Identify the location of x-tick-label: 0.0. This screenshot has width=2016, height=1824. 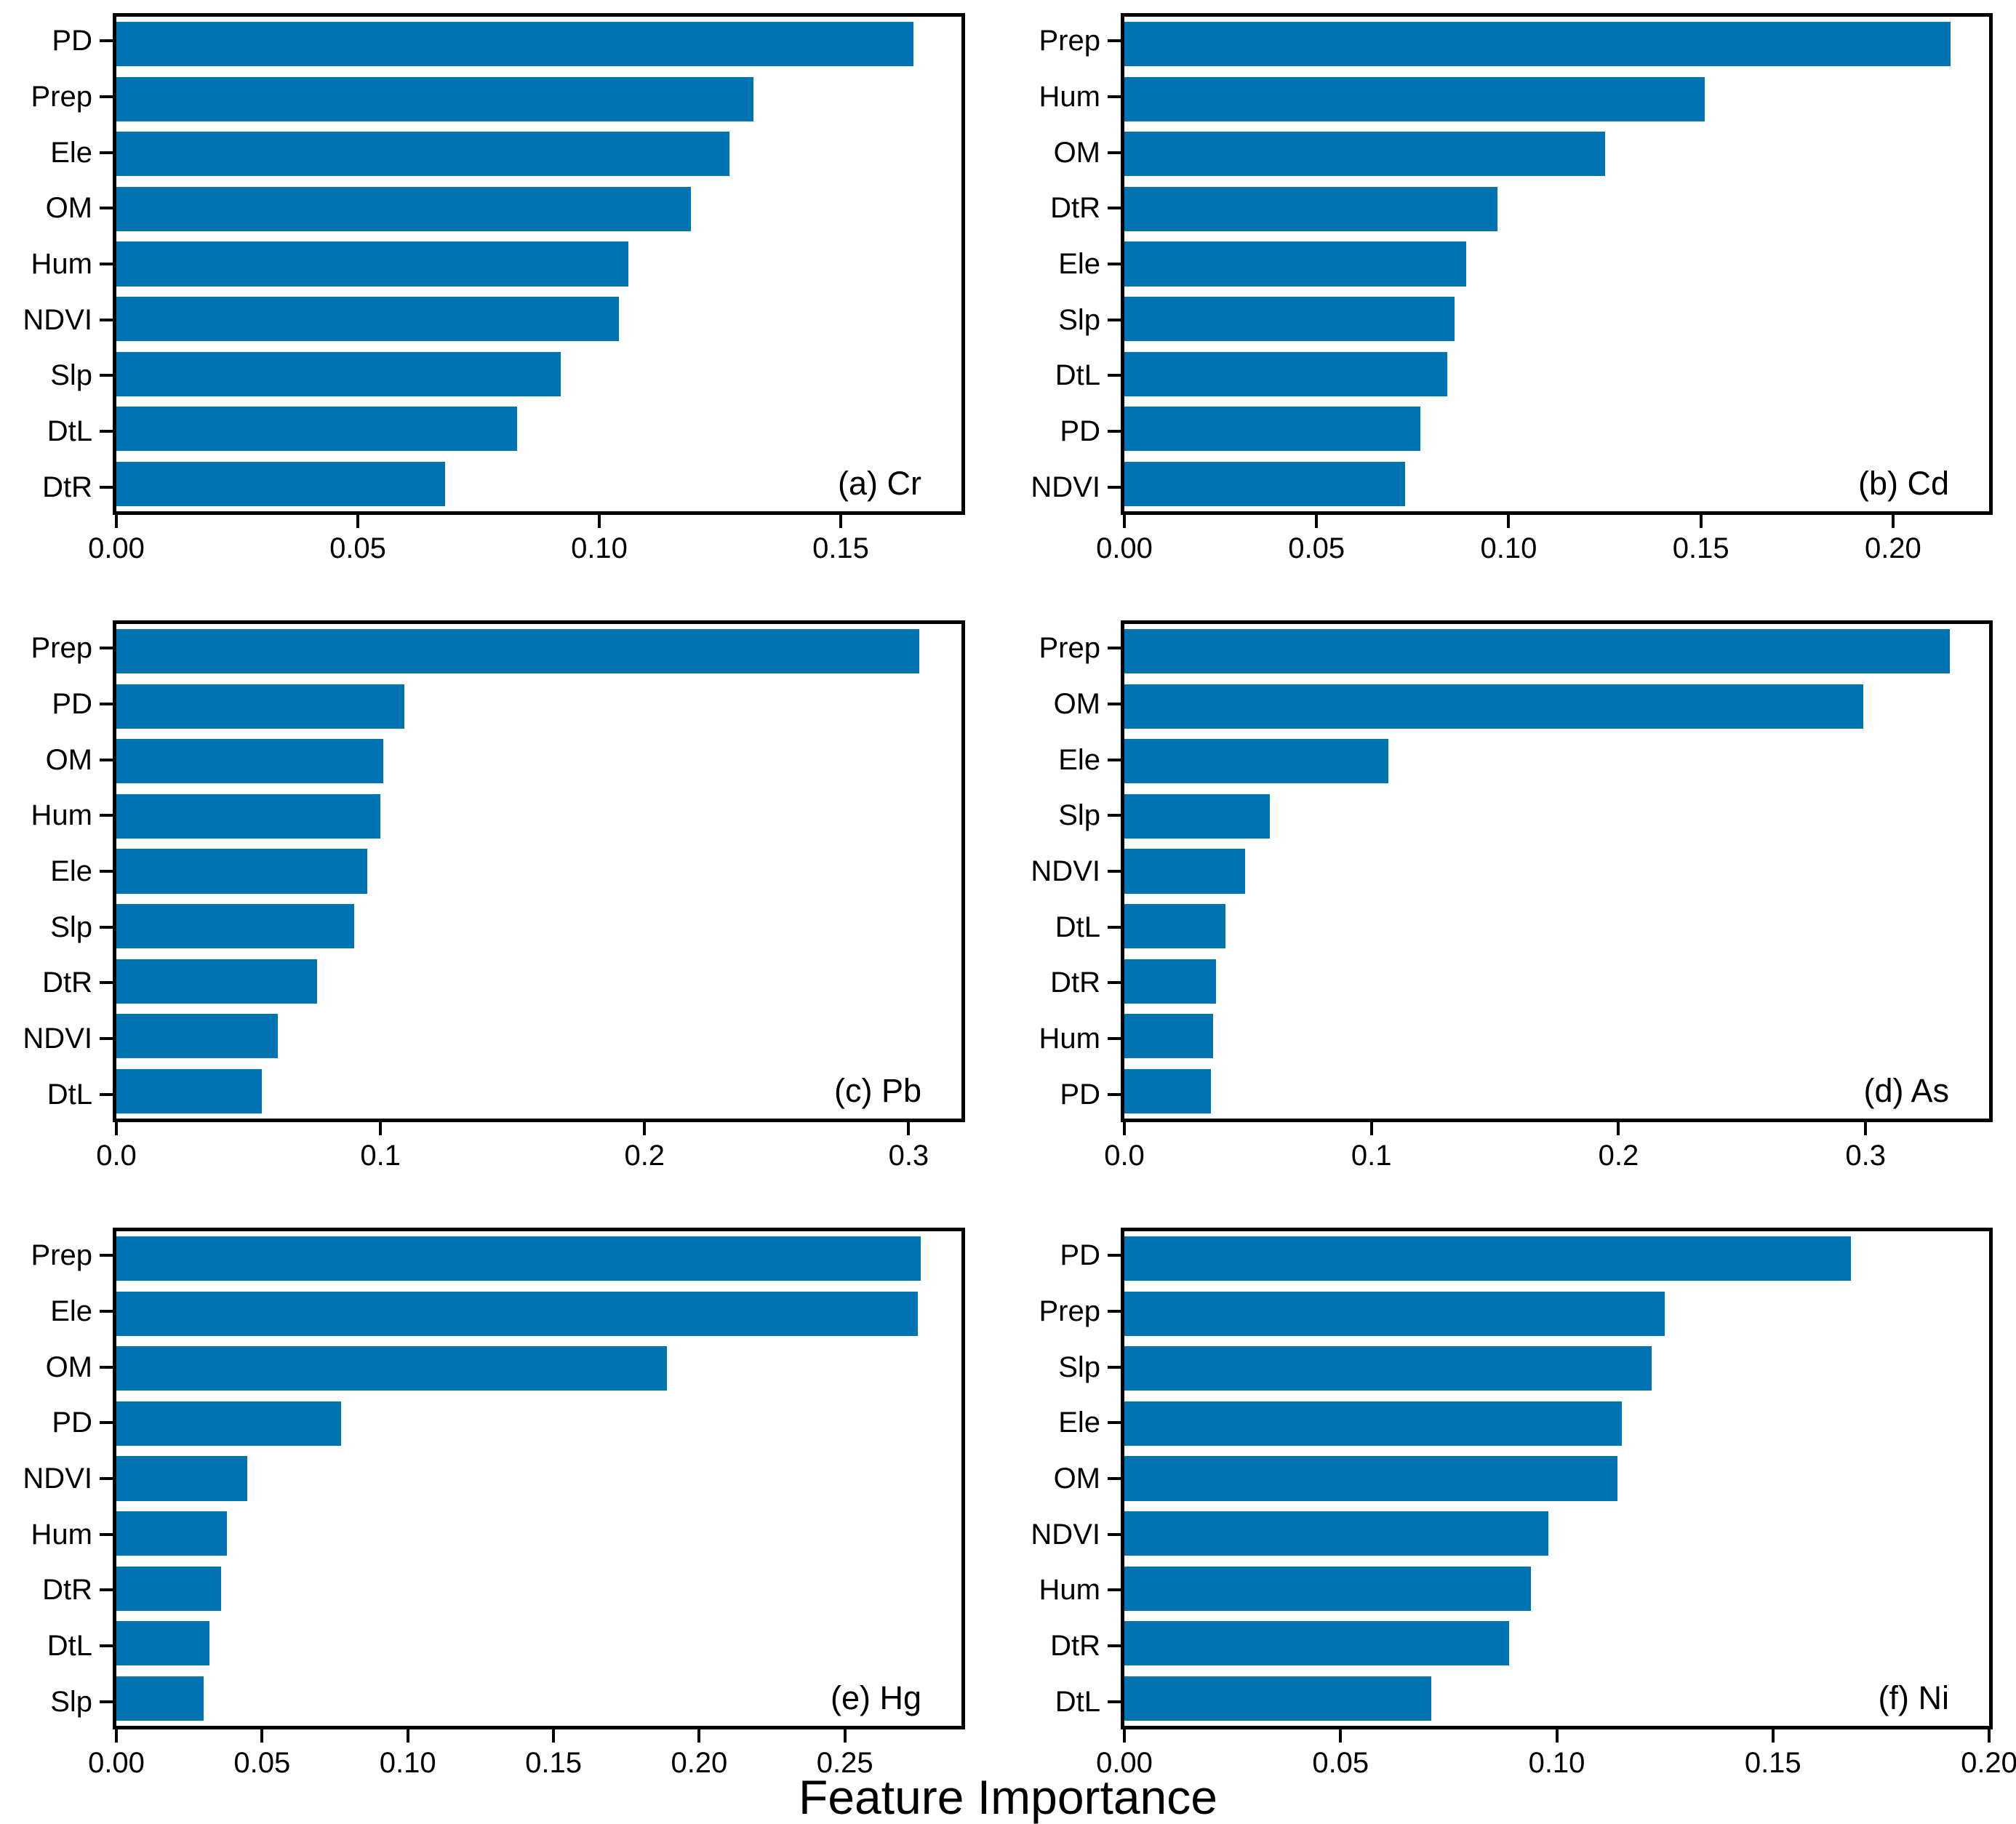
(116, 1156).